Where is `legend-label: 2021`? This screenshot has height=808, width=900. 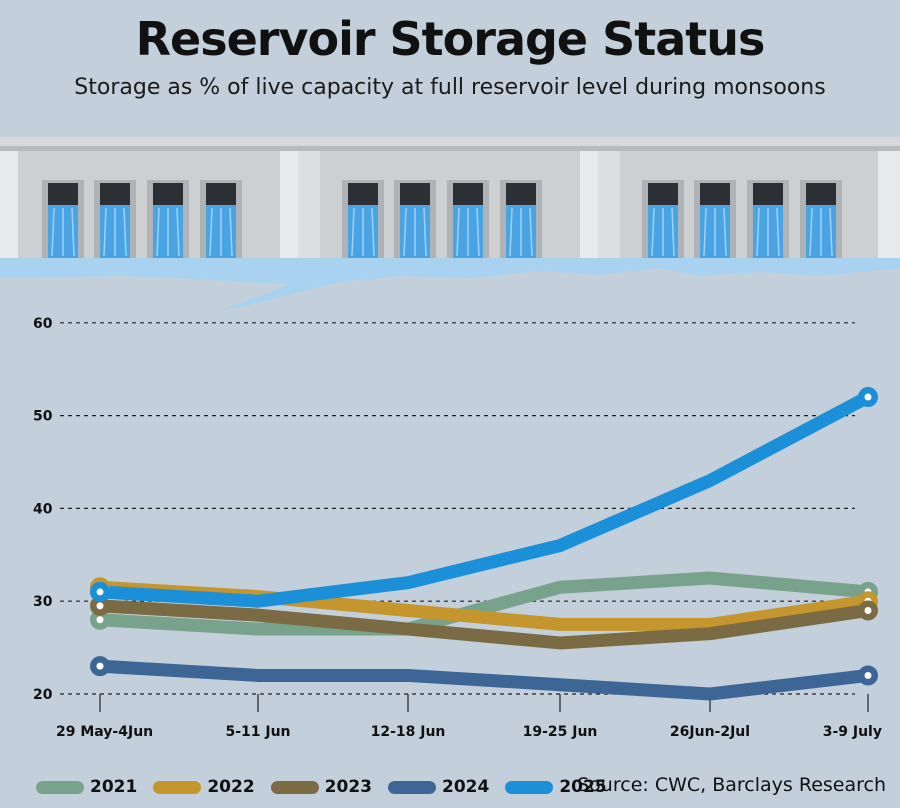
legend-label: 2021 is located at coordinates (114, 787).